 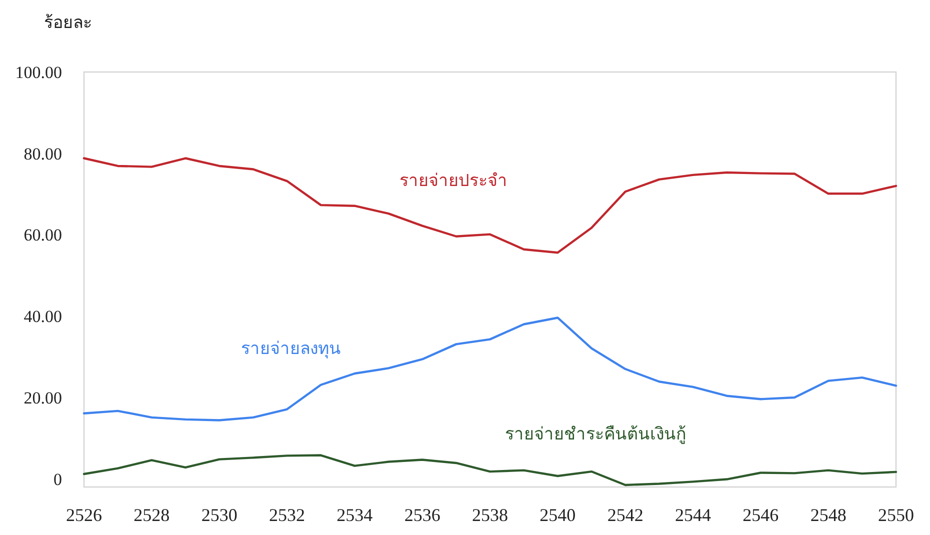 What do you see at coordinates (422, 515) in the screenshot?
I see `x-tick-label: 2536` at bounding box center [422, 515].